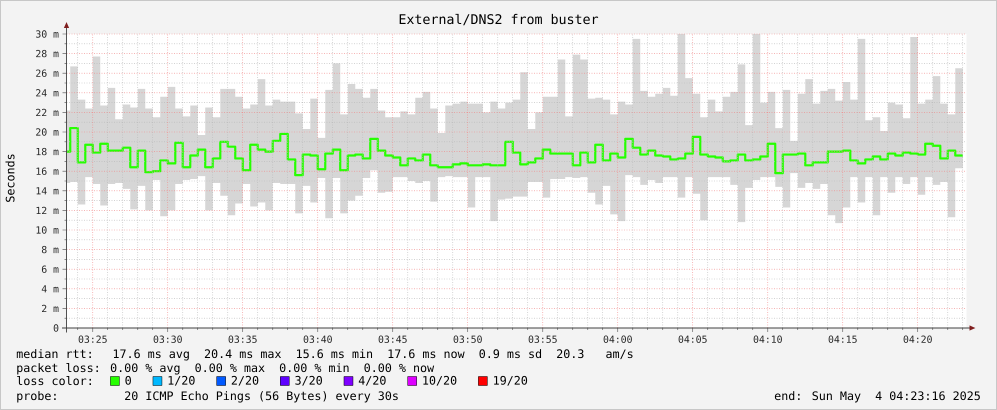 The width and height of the screenshot is (997, 410). What do you see at coordinates (318, 339) in the screenshot?
I see `x-tick-label: 03:40` at bounding box center [318, 339].